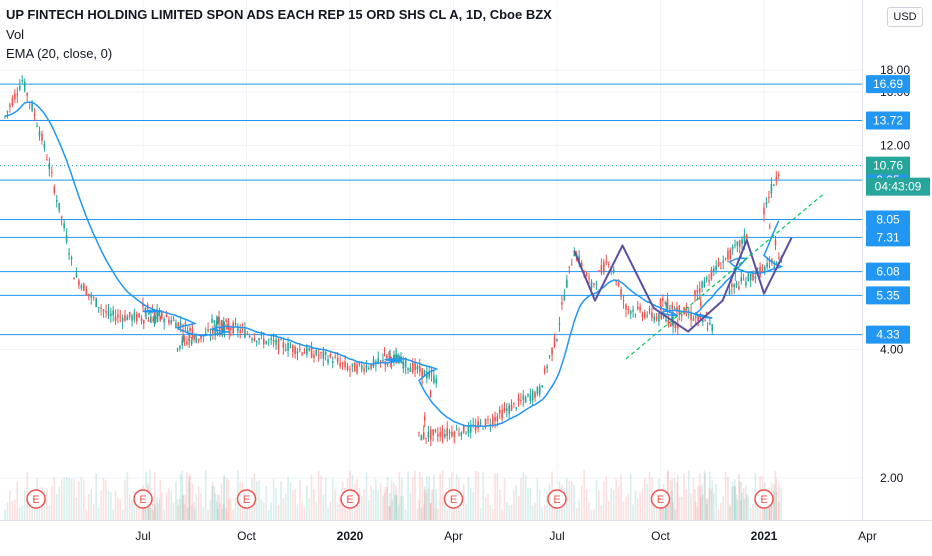 This screenshot has width=932, height=556. I want to click on volume-indicator-label: Vol, so click(15, 34).